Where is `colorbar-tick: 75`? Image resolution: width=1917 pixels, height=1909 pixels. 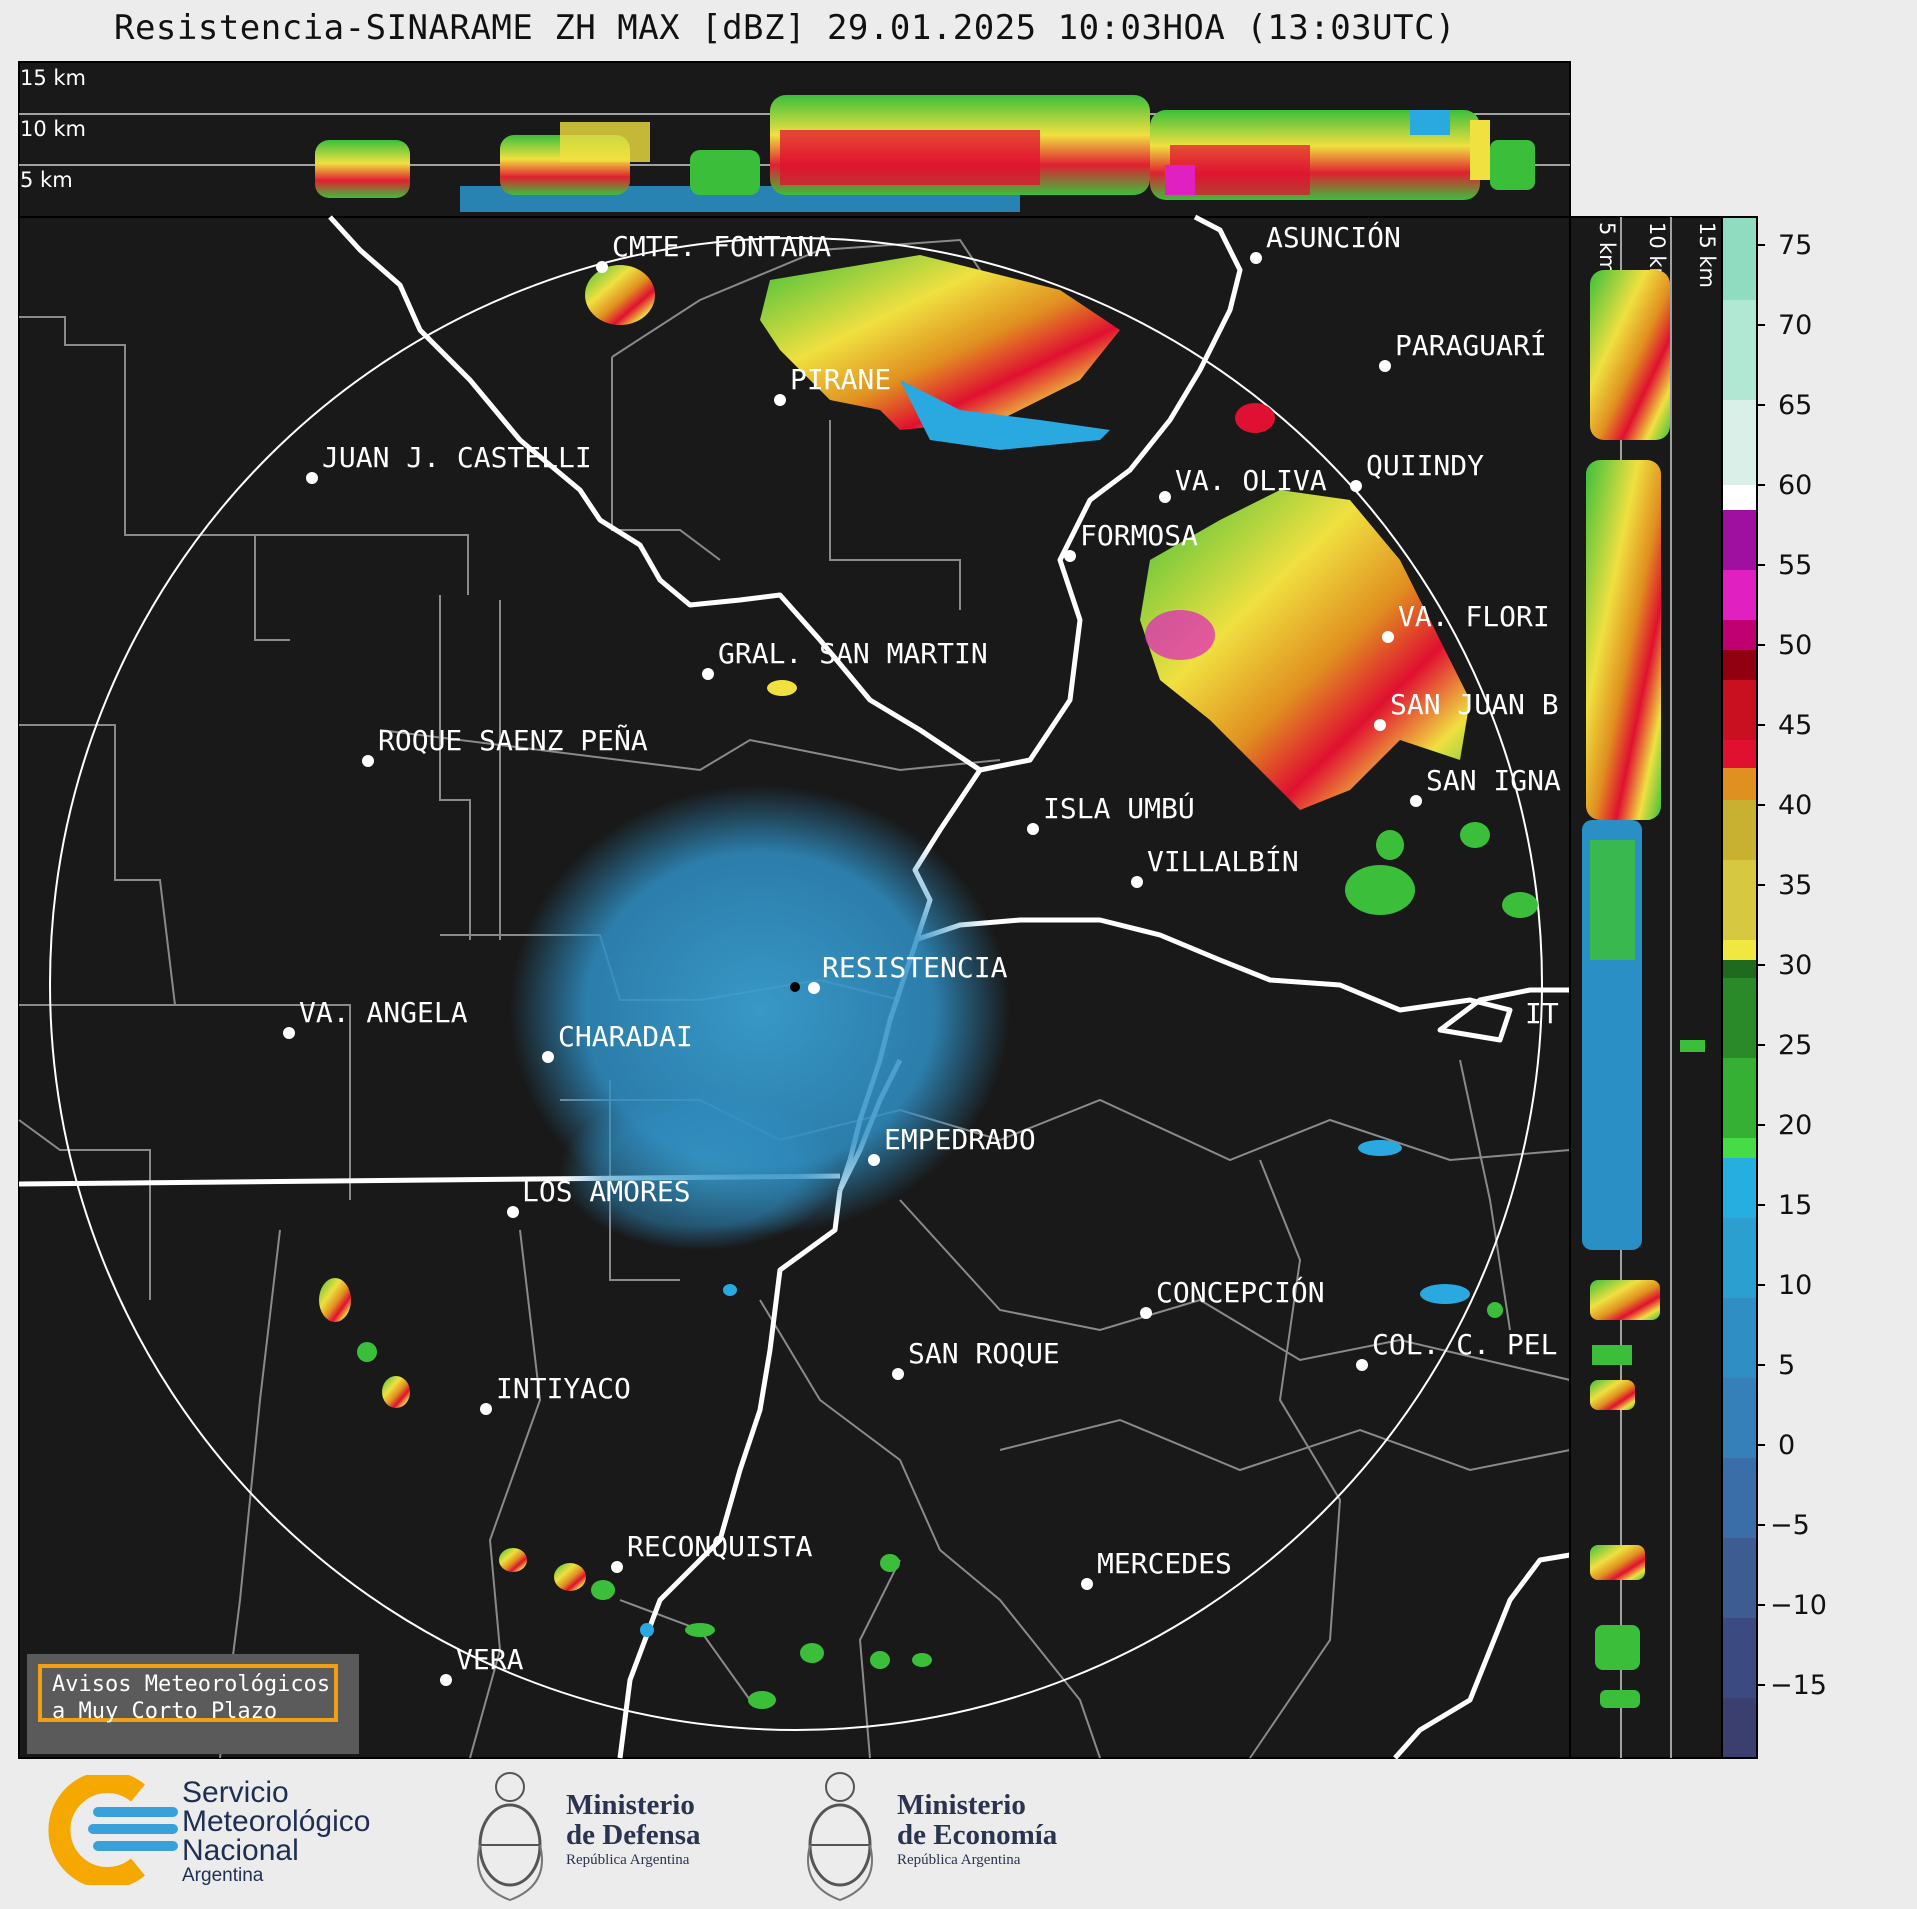 colorbar-tick: 75 is located at coordinates (1795, 245).